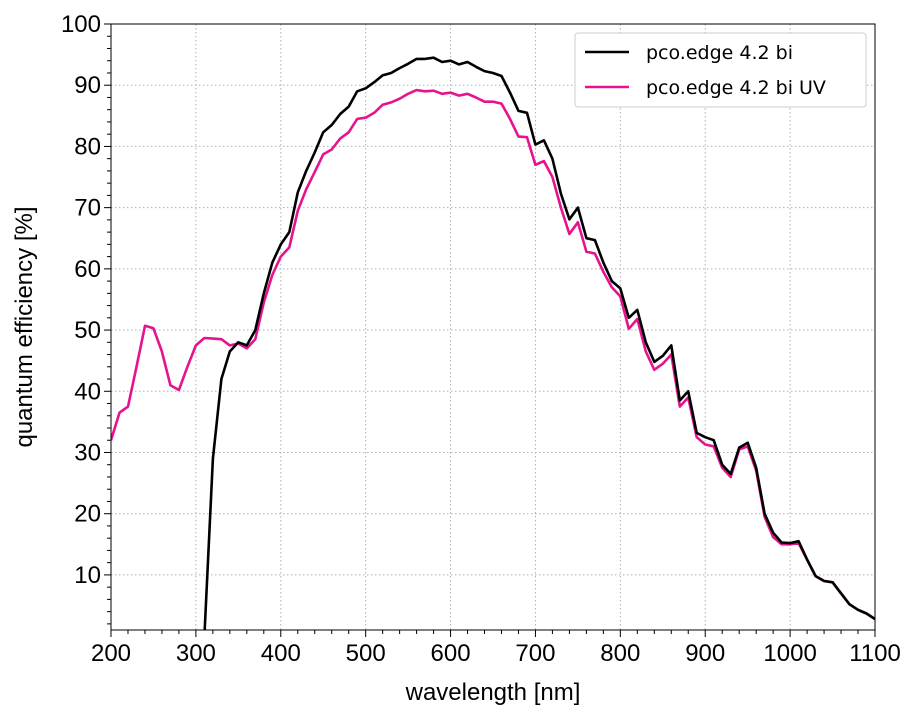  Describe the element at coordinates (87, 575) in the screenshot. I see `y-tick-label: 10` at that location.